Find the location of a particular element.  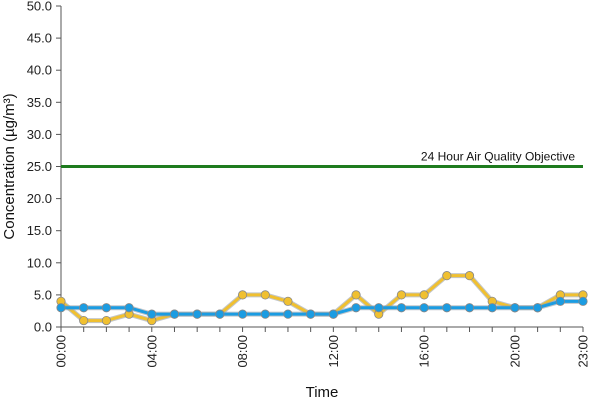

x-tick-label: 20:00 is located at coordinates (514, 351).